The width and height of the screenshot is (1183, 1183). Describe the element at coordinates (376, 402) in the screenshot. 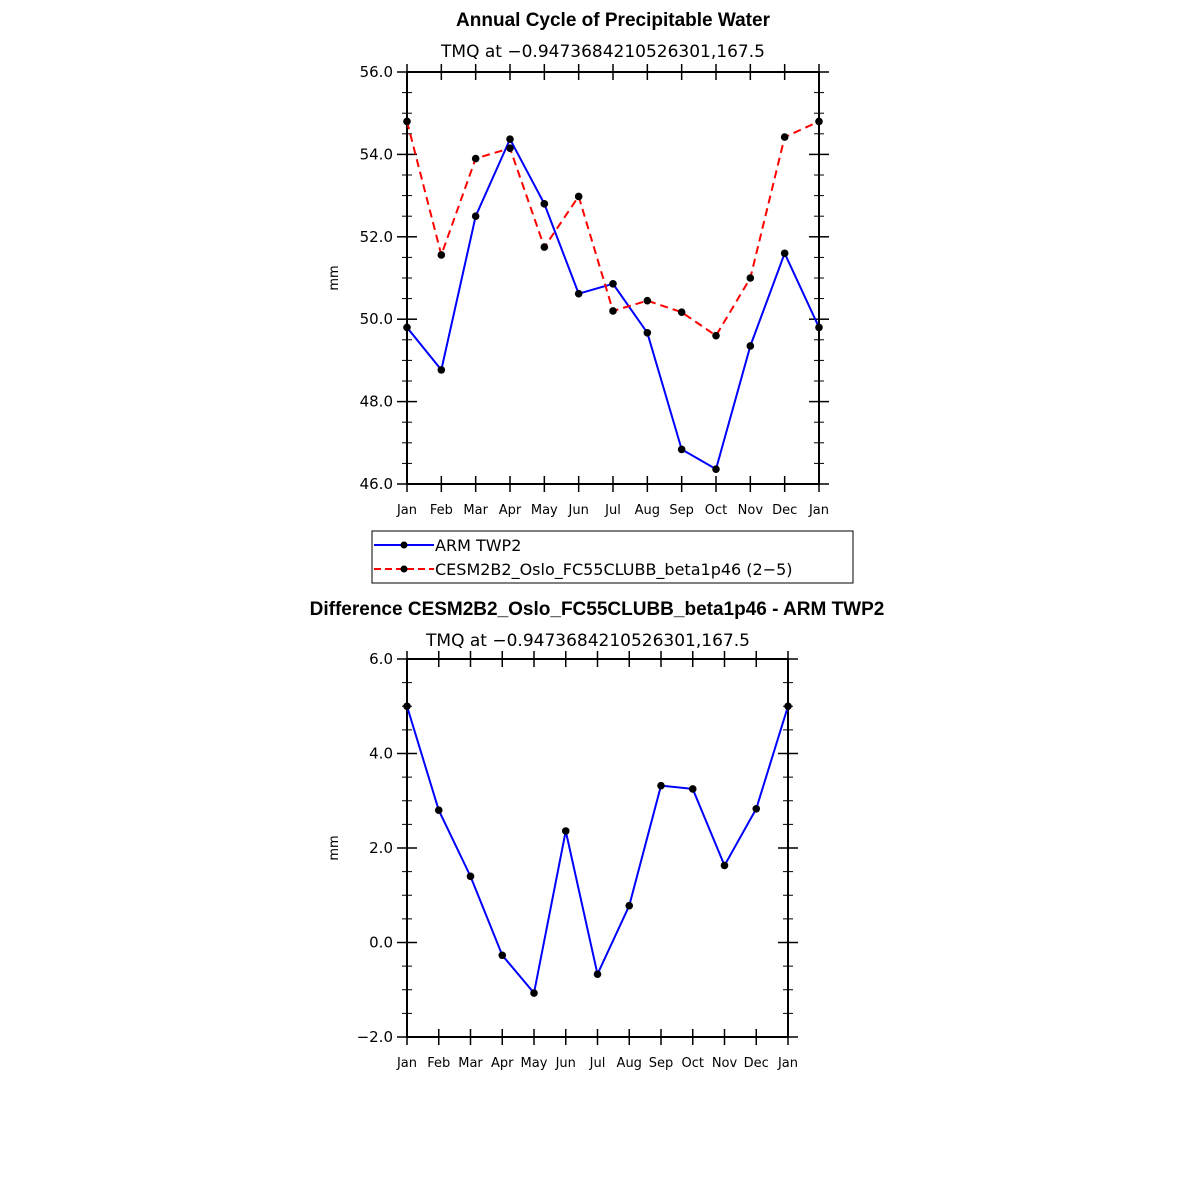

I see `chart1-ytick-label: 48.0` at that location.